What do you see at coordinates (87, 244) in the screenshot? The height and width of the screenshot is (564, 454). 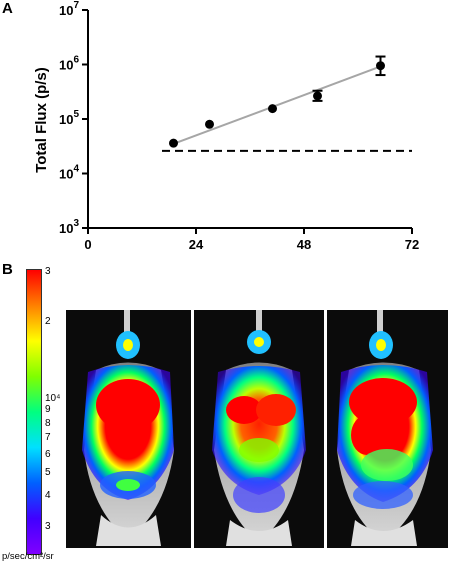 I see `x-tick-label: 0` at bounding box center [87, 244].